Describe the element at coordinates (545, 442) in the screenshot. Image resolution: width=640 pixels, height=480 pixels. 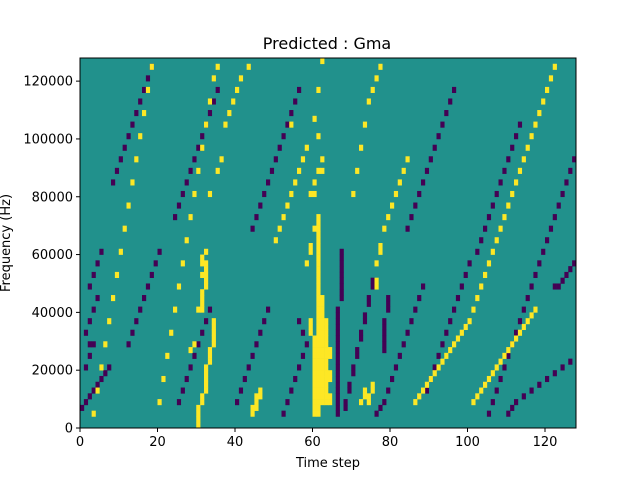
I see `x-tick-label: 120` at that location.